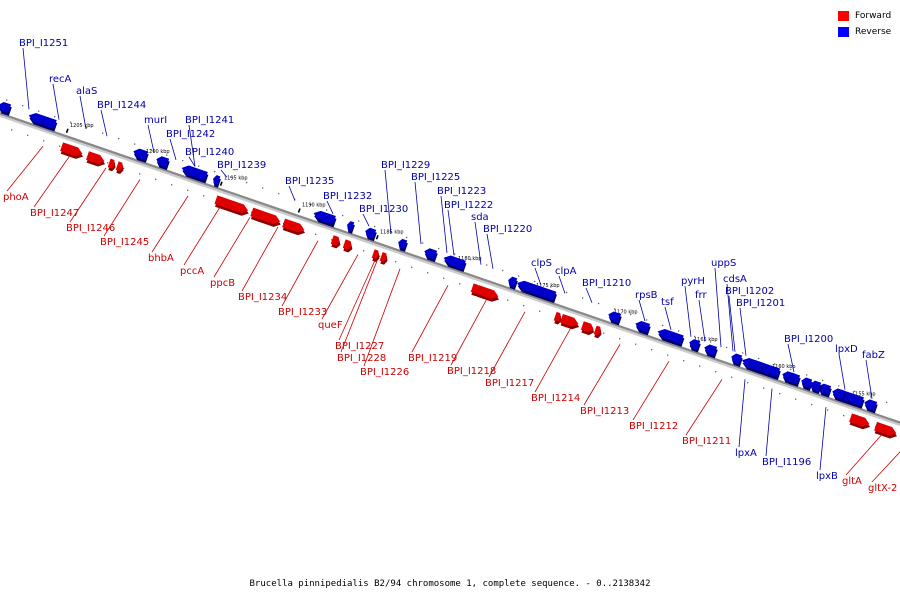  I want to click on gene-label-reverse: BPI_I1220, so click(507, 229).